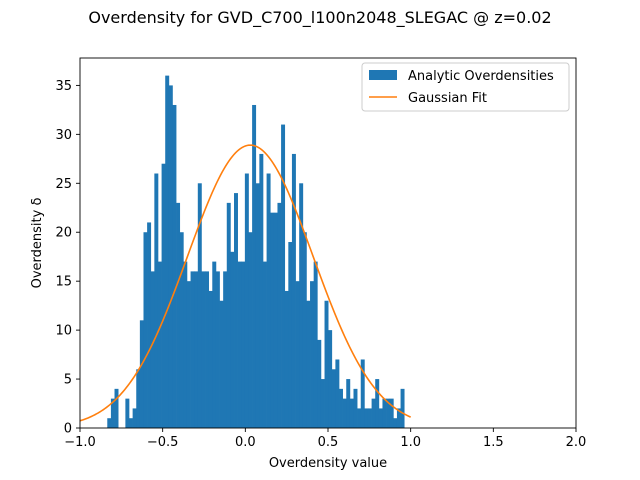 The height and width of the screenshot is (480, 640). Describe the element at coordinates (245, 442) in the screenshot. I see `x-tick-label: 0.0` at that location.